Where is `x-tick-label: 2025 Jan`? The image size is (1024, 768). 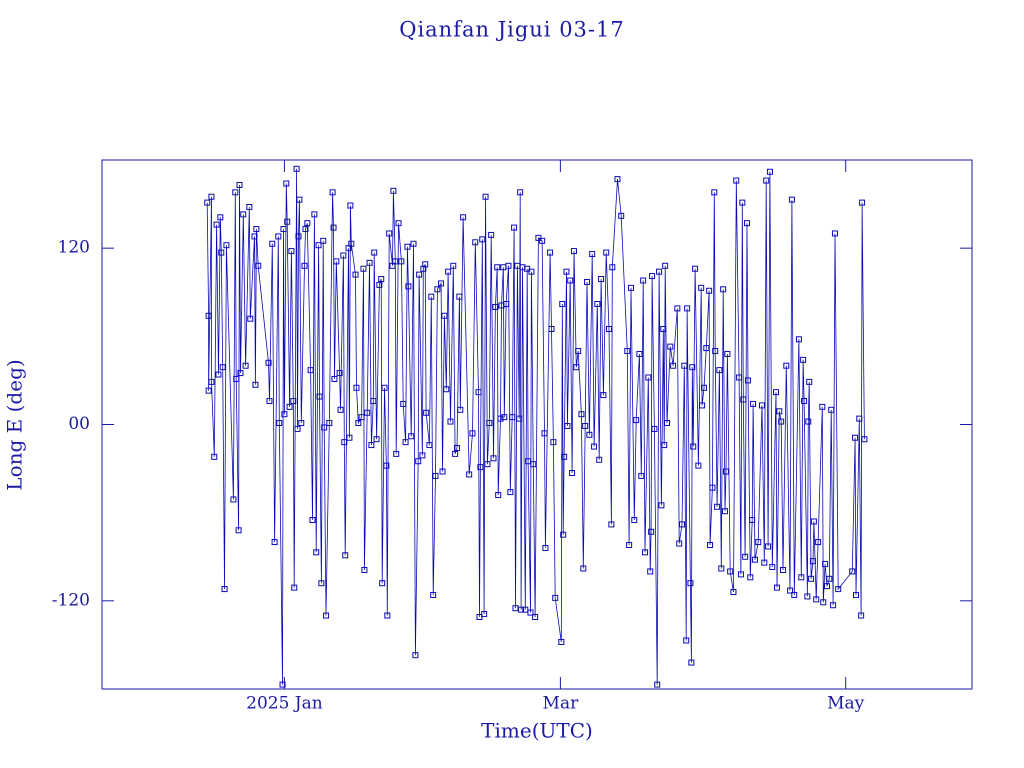
x-tick-label: 2025 Jan is located at coordinates (284, 704).